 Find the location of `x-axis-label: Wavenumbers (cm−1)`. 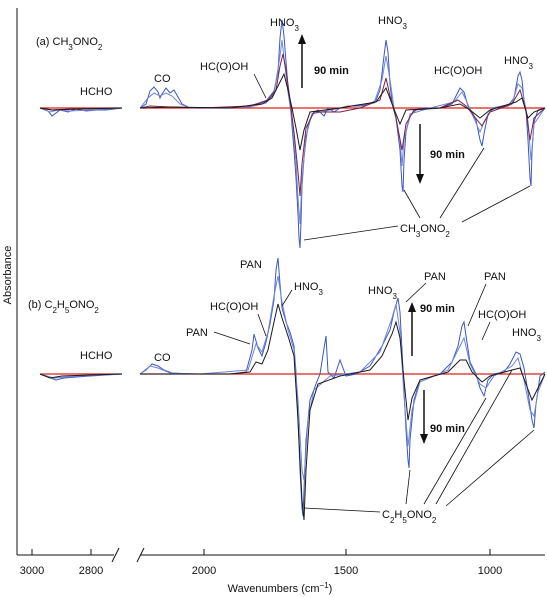

x-axis-label: Wavenumbers (cm−1) is located at coordinates (280, 588).